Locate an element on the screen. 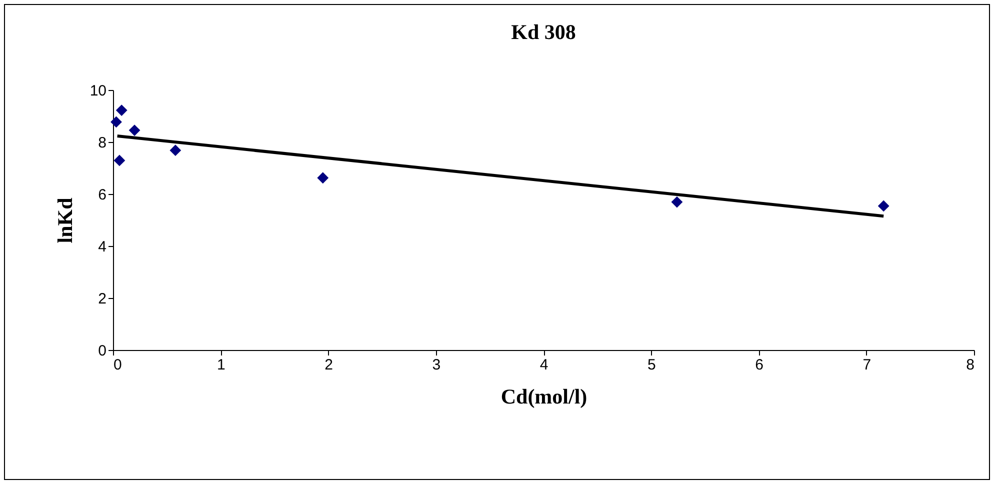  x-tick-label: 6 is located at coordinates (759, 365).